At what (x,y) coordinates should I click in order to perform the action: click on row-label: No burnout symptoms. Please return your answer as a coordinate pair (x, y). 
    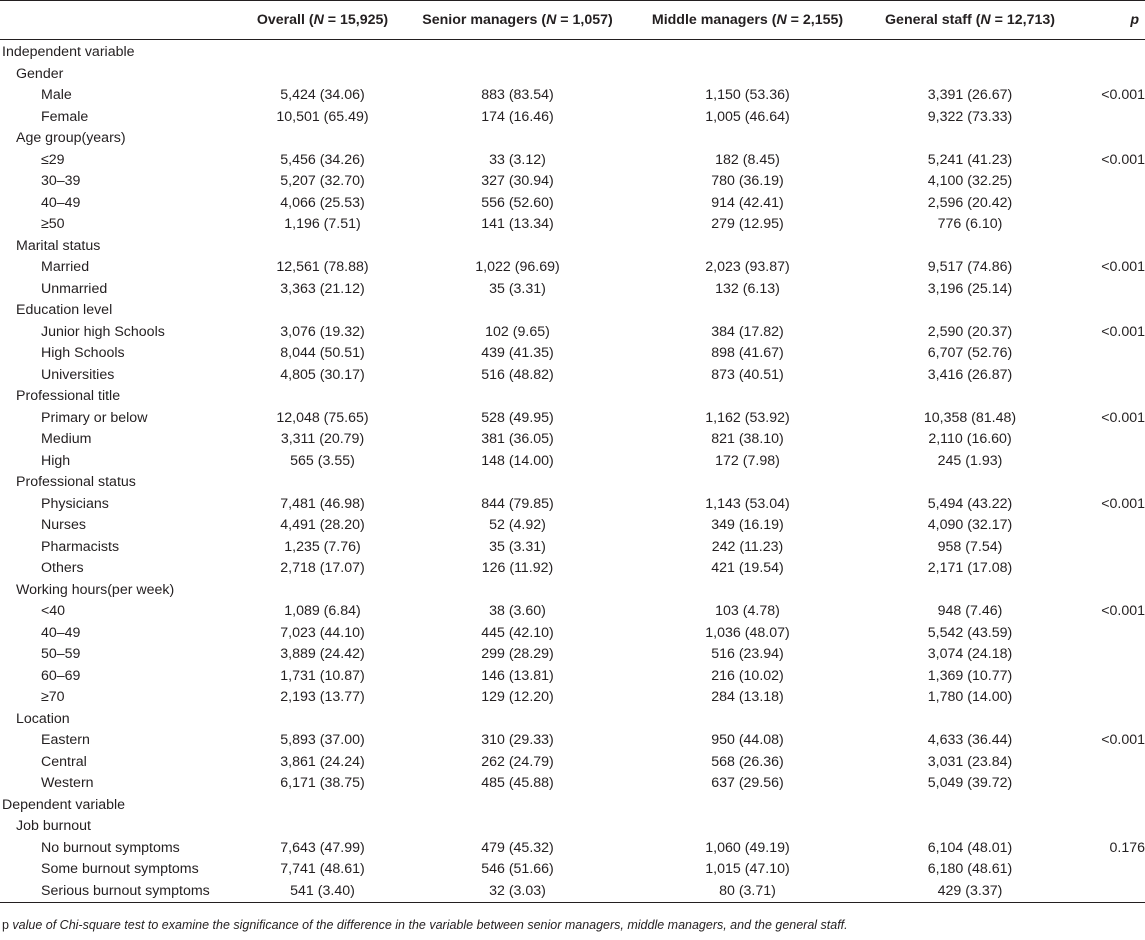
    Looking at the image, I should click on (110, 847).